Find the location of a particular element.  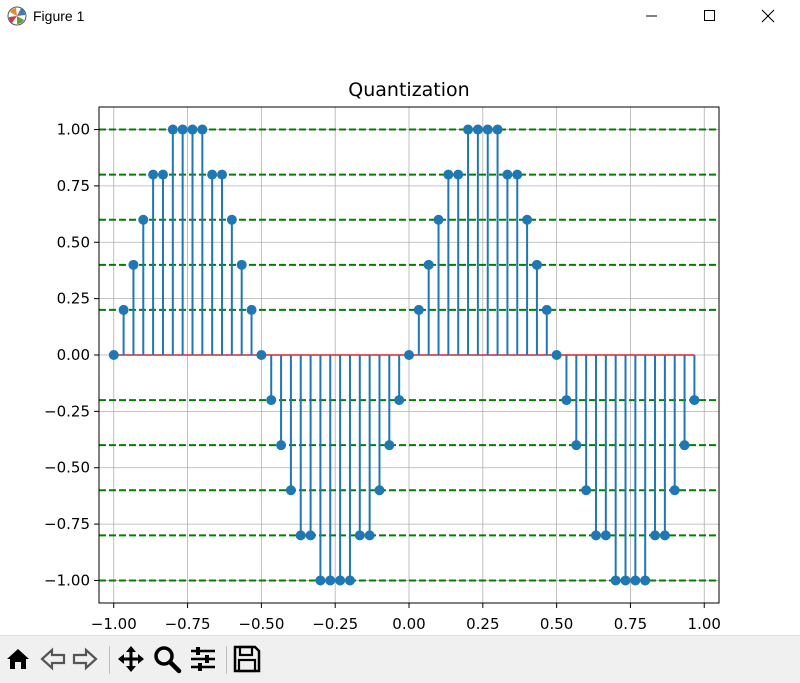

configure-button is located at coordinates (203, 659).